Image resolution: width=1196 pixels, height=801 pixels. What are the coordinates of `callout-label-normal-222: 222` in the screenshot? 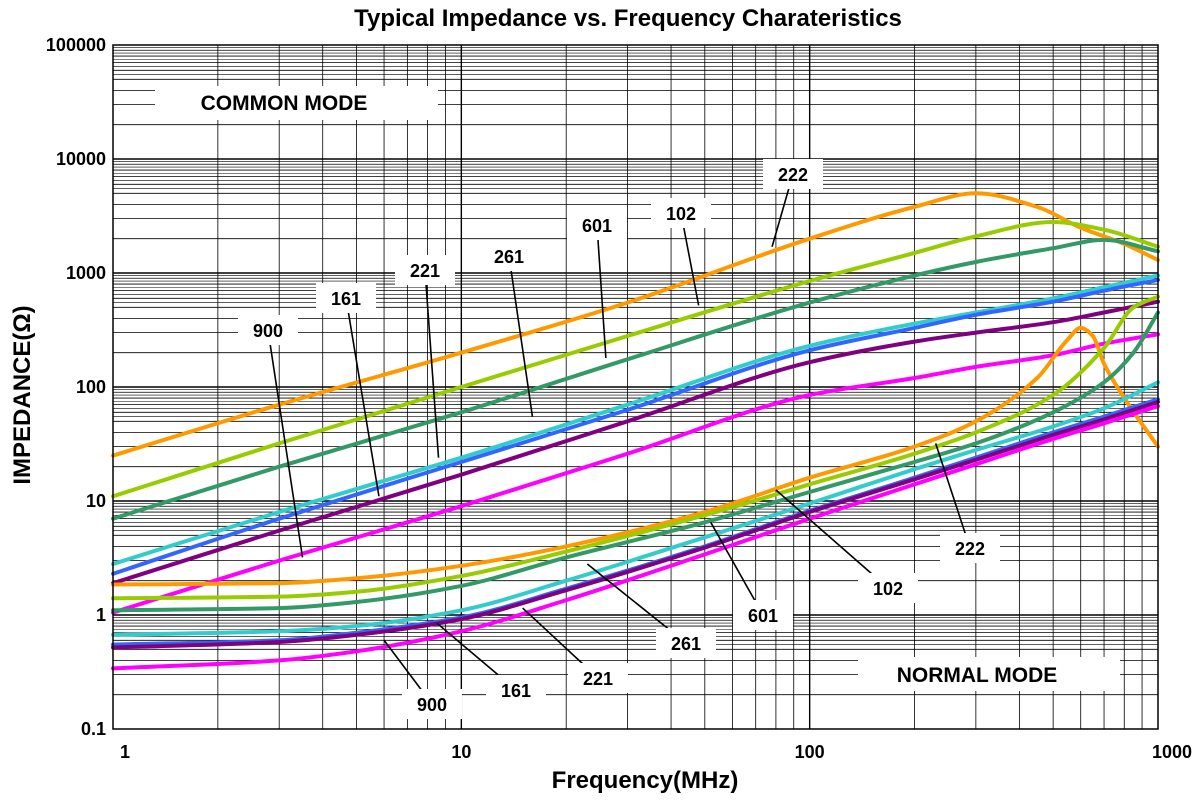 It's located at (970, 549).